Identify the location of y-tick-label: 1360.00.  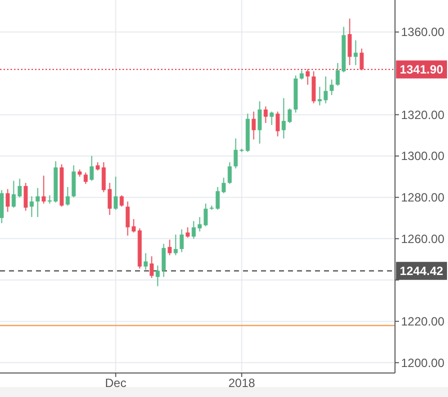
(423, 32).